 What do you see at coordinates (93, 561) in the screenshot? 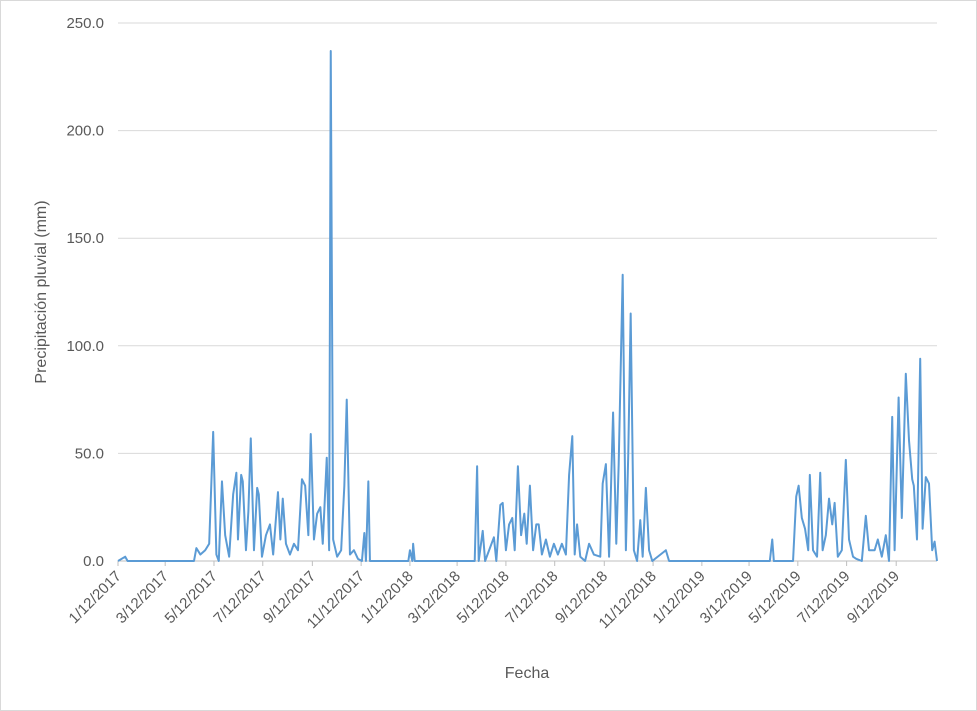
I see `y-tick-label: 0.0` at bounding box center [93, 561].